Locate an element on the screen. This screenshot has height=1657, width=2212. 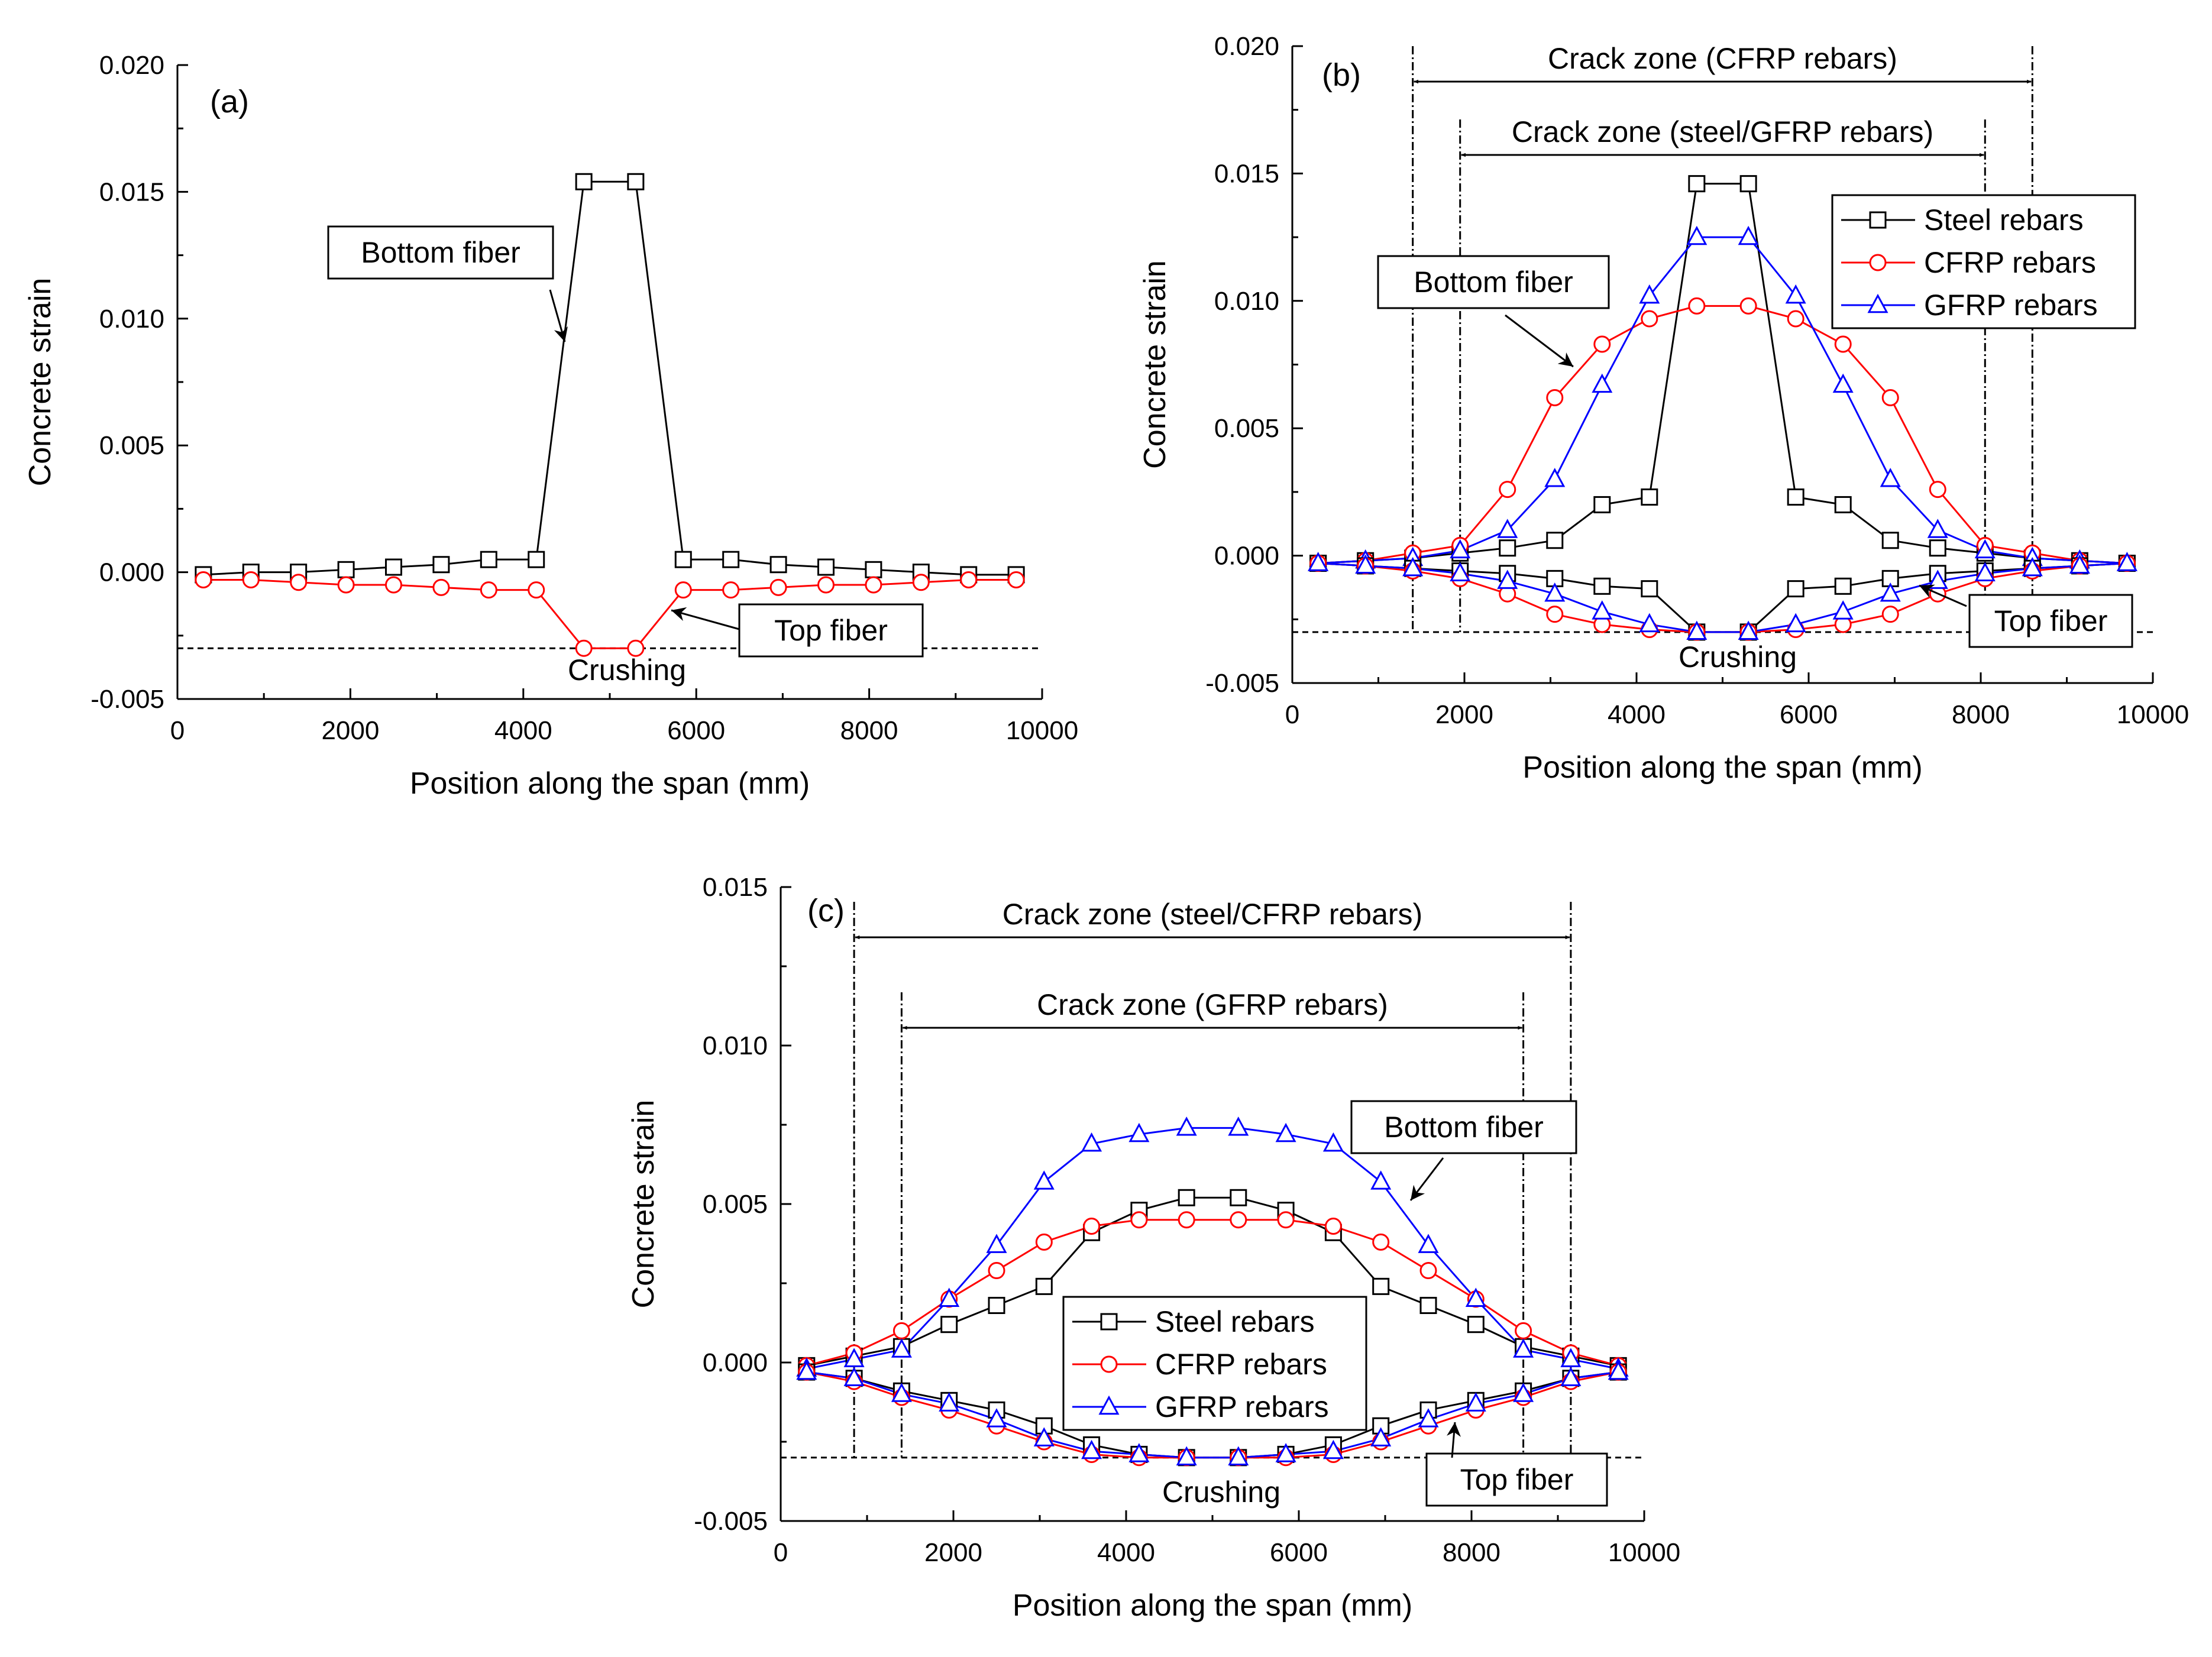
y-tick-label: 0.005 is located at coordinates (1246, 428).